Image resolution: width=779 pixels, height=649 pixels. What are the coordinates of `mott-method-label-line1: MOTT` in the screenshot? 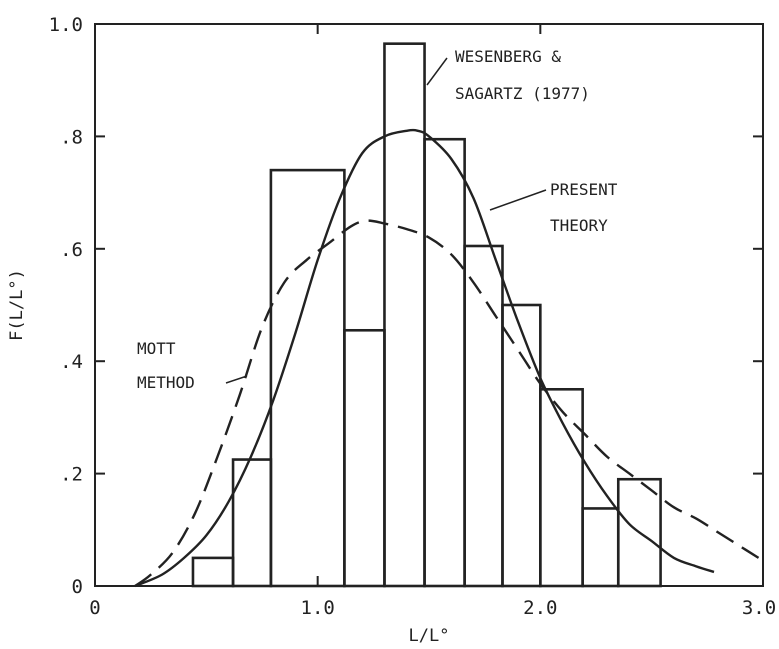 It's located at (156, 348).